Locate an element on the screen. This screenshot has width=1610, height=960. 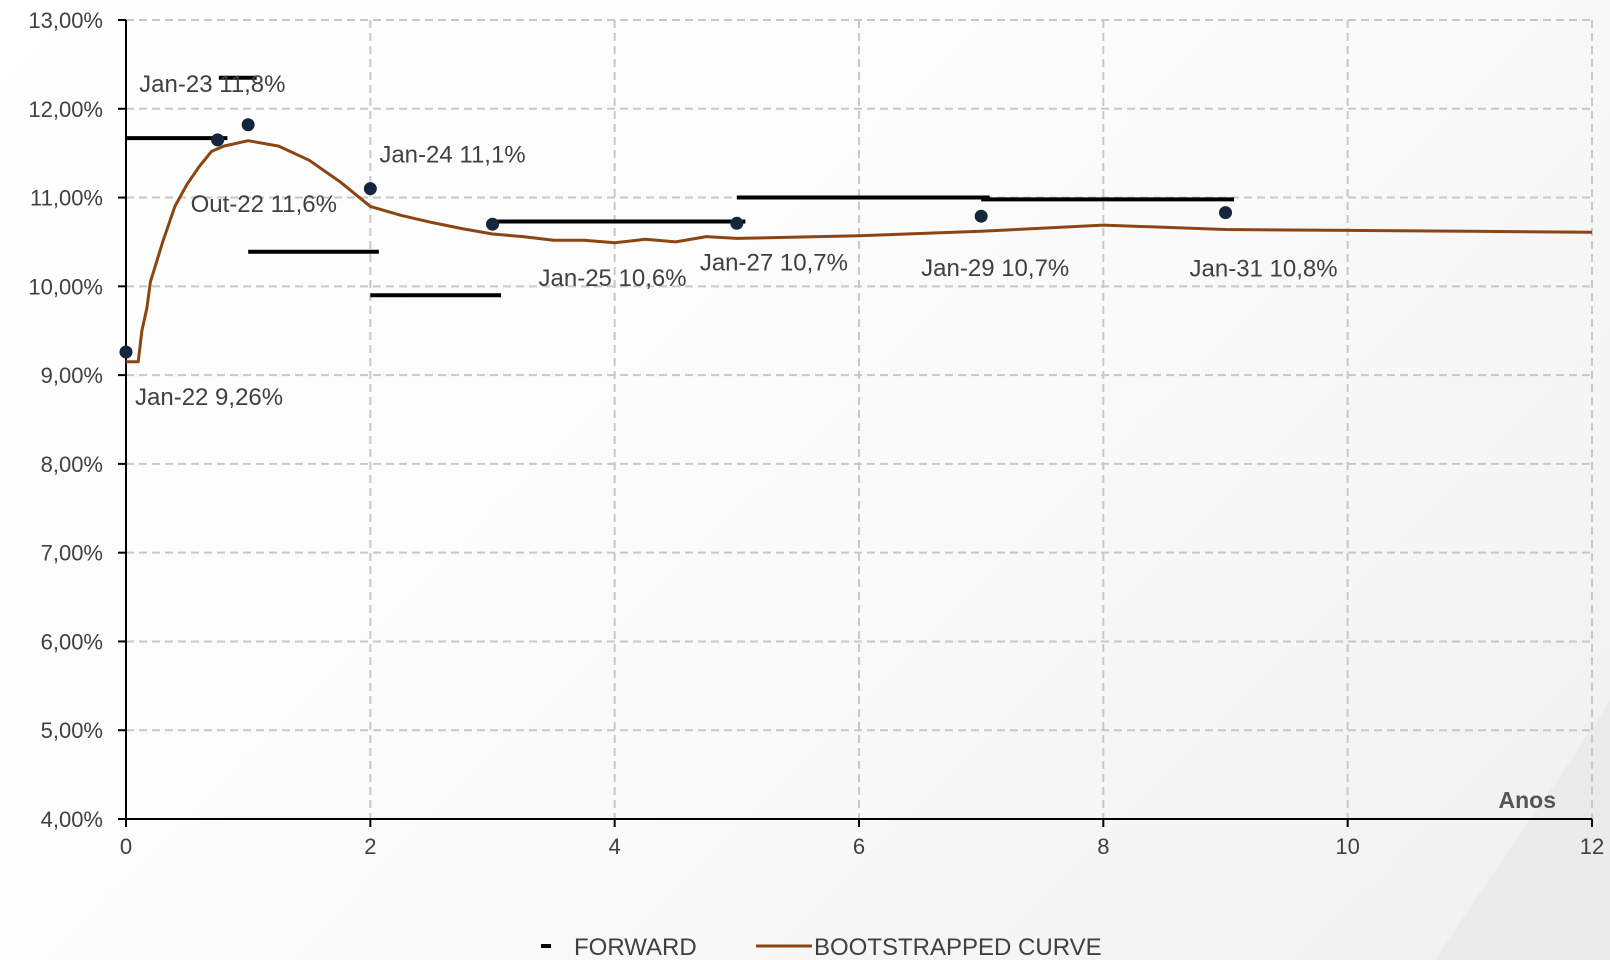
y-tick-label: 9,00% is located at coordinates (72, 375).